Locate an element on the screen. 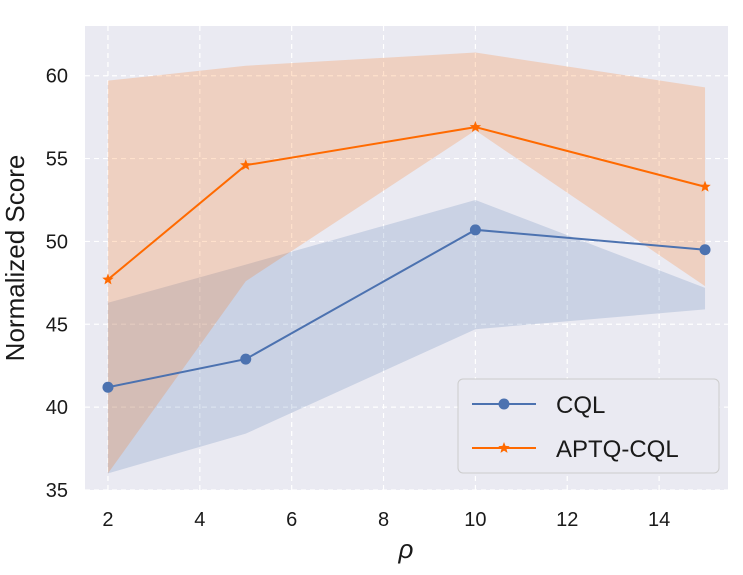 This screenshot has width=743, height=575. y-tick-label: 55 is located at coordinates (57, 160).